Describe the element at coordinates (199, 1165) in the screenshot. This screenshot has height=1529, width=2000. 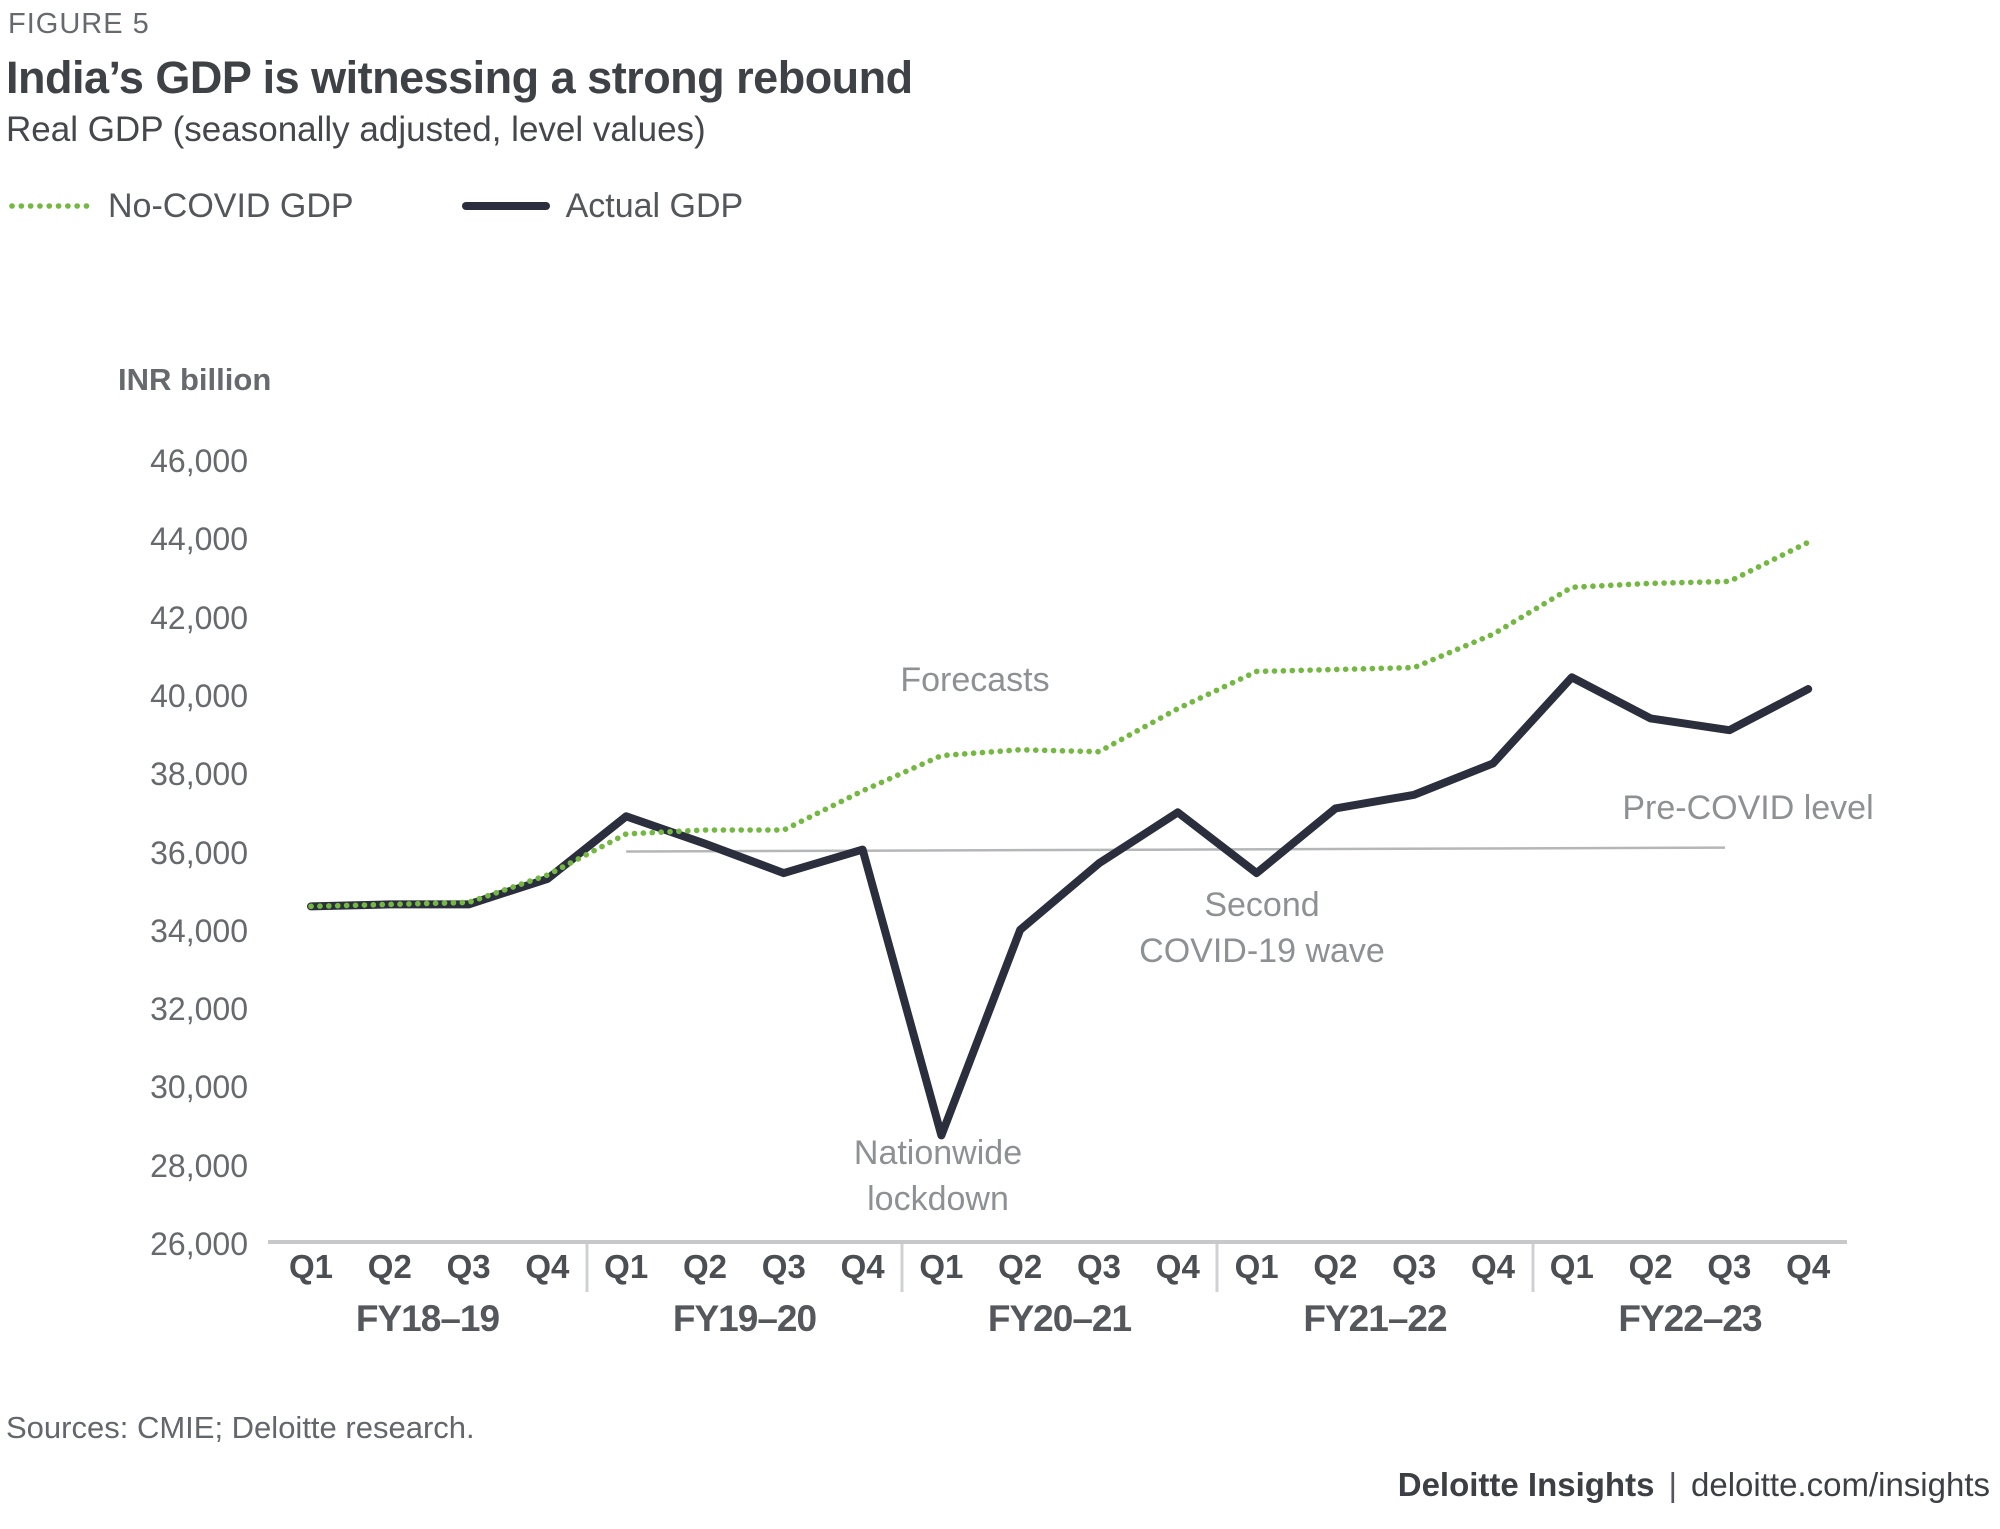
I see `y-tick-label: 28,000` at that location.